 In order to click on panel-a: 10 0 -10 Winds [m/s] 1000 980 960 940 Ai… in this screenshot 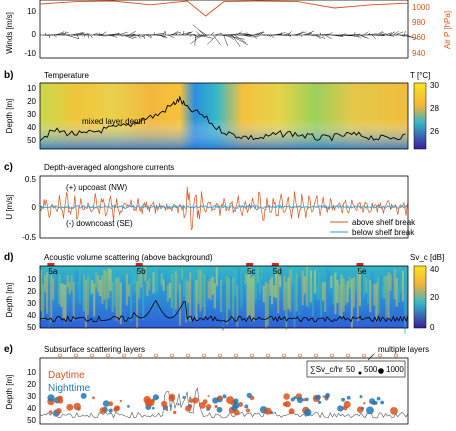, I will do `click(228, 29)`.